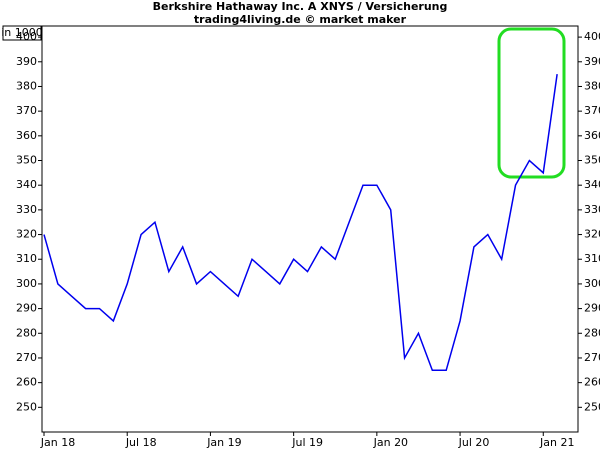 The width and height of the screenshot is (600, 454). I want to click on x-tick-label: Jan 18, so click(57, 442).